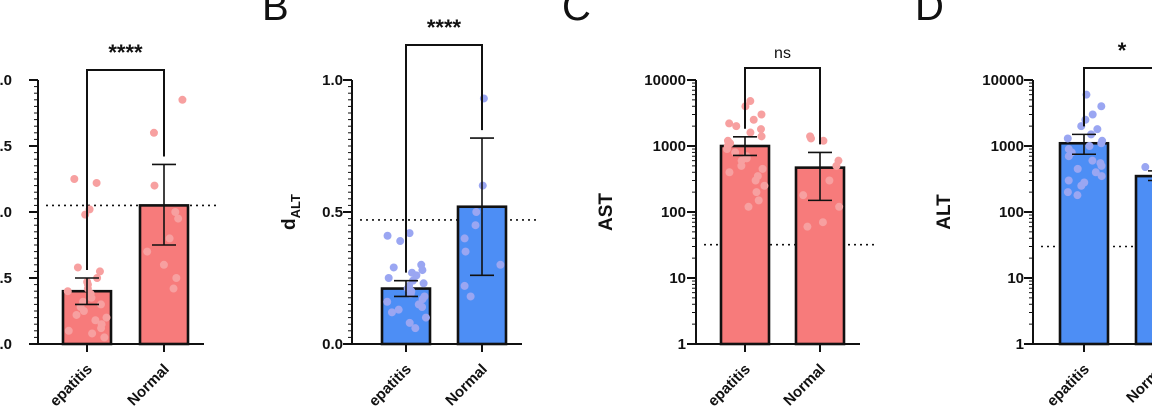  What do you see at coordinates (6, 212) in the screenshot?
I see `y-tick-label: 1.0` at bounding box center [6, 212].